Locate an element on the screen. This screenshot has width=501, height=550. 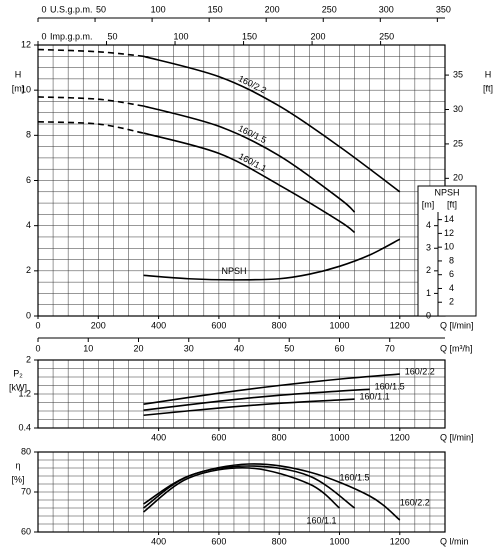
y-tick-label: 8 is located at coordinates (28, 135).